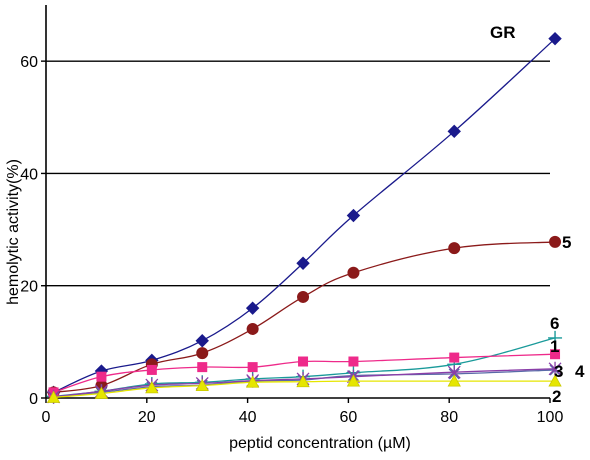 The height and width of the screenshot is (460, 590). Describe the element at coordinates (566, 242) in the screenshot. I see `series-tag-5: 5` at that location.